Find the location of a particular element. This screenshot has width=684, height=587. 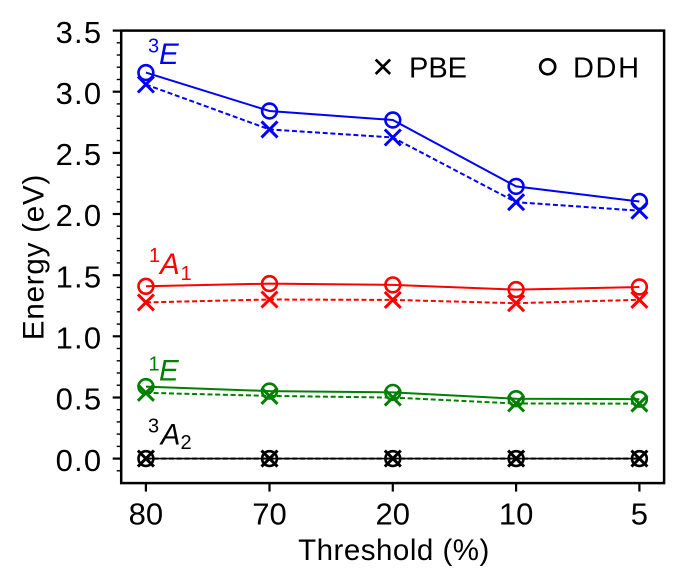

svg-text: 3.5 is located at coordinates (79, 32).